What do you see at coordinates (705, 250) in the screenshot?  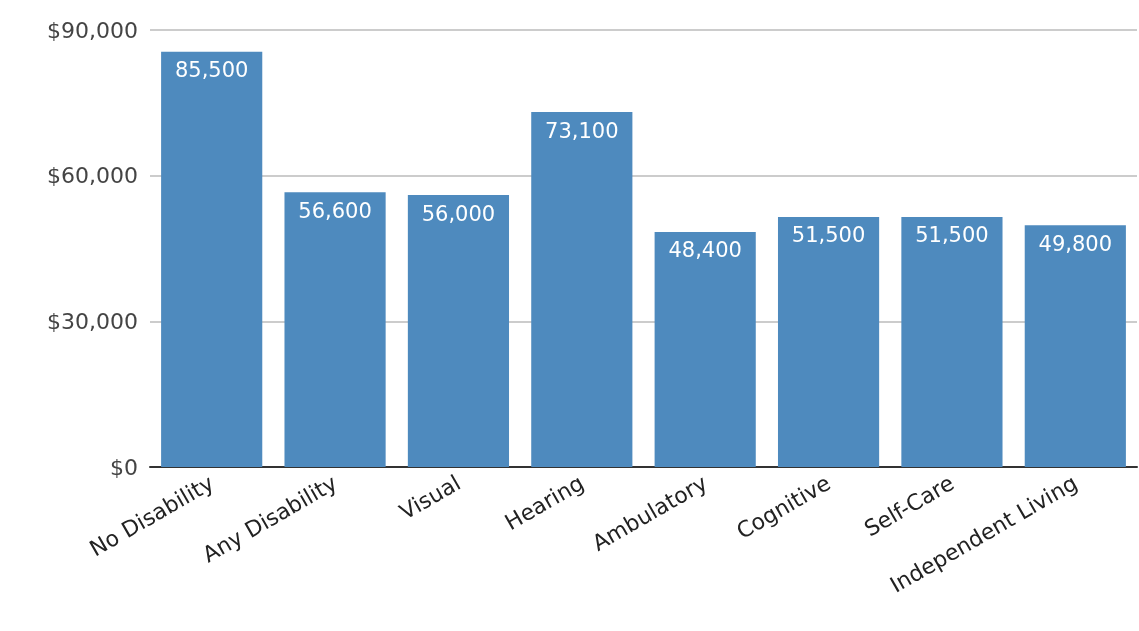 I see `data-label: 48,400` at bounding box center [705, 250].